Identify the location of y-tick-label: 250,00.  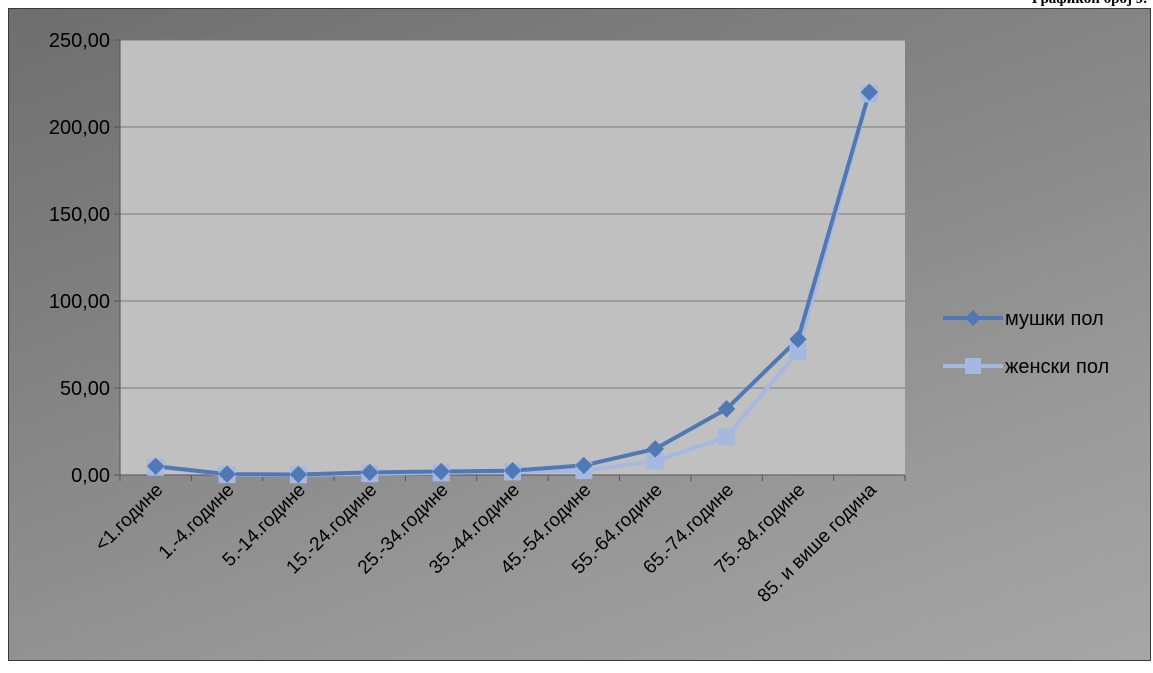
(79, 41).